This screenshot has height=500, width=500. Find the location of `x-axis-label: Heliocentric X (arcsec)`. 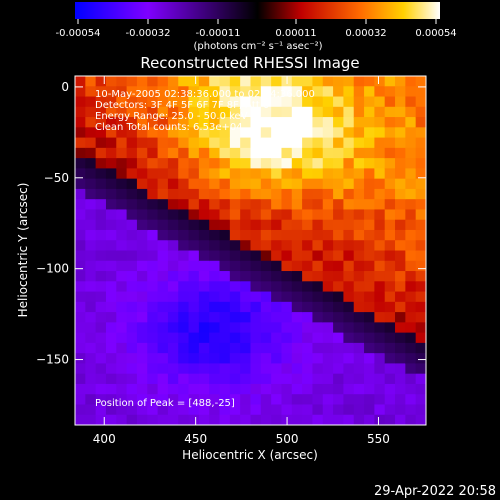

x-axis-label: Heliocentric X (arcsec) is located at coordinates (250, 455).